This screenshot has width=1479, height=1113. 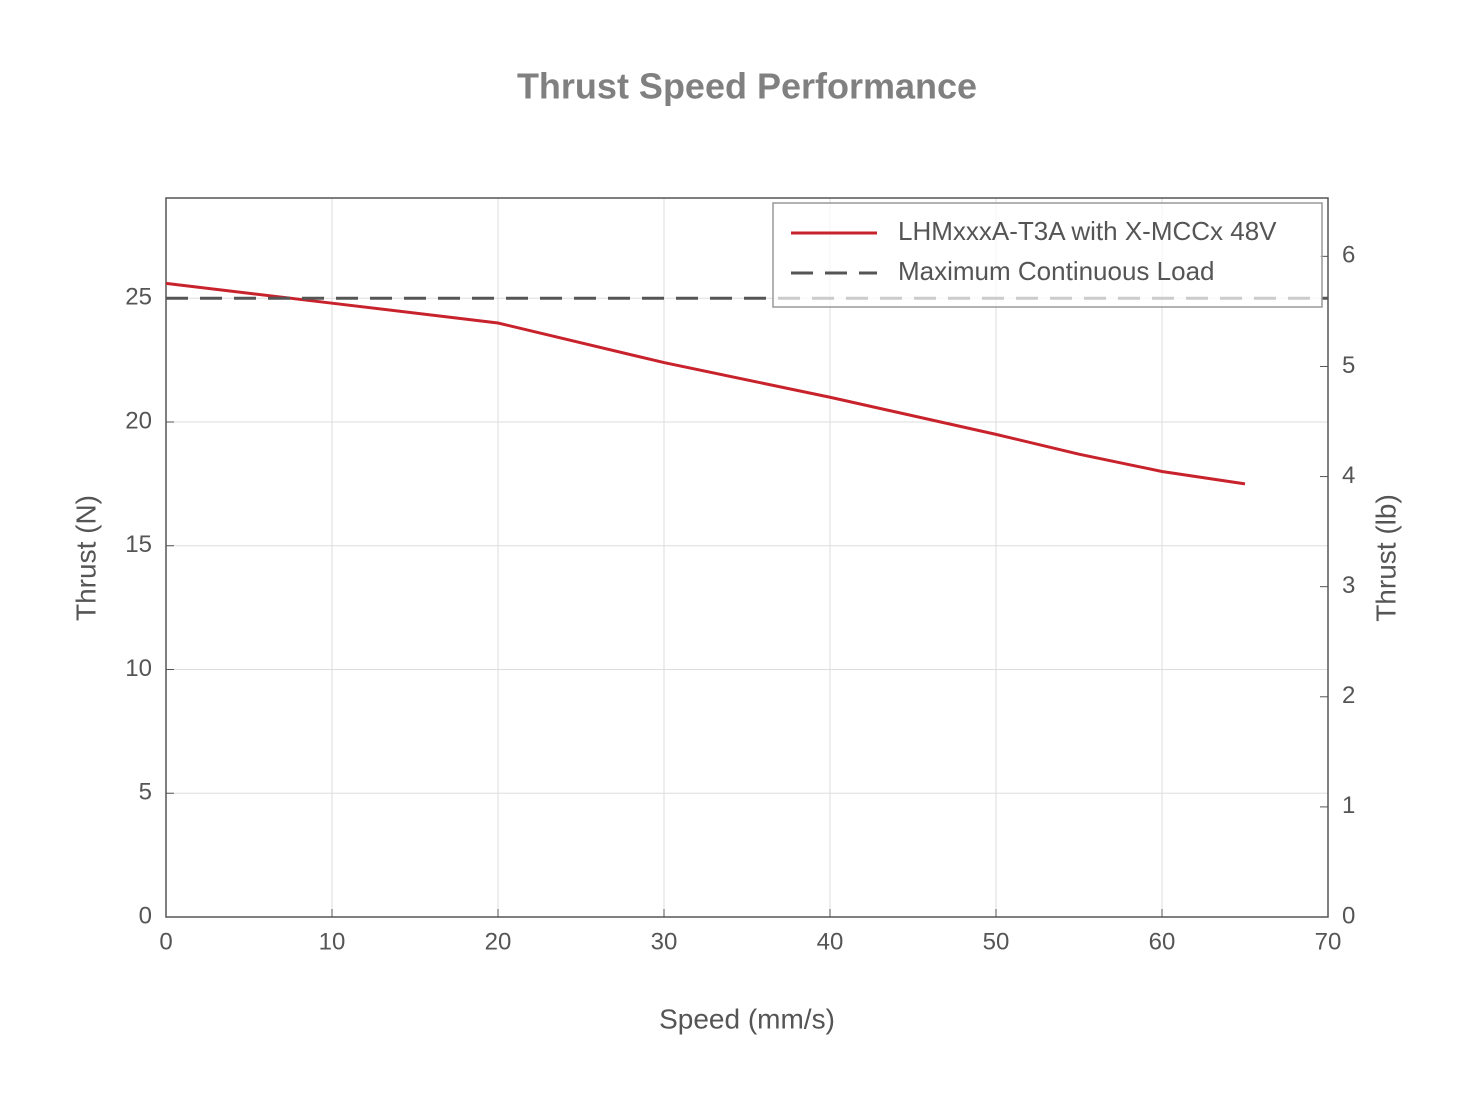 I want to click on y2-tick-label: 6, so click(x=1348, y=255).